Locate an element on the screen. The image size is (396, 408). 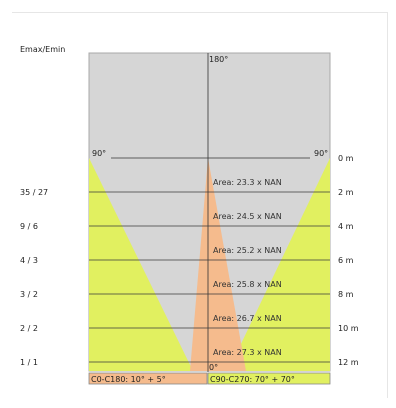
distance-label: 8 m is located at coordinates (346, 294).